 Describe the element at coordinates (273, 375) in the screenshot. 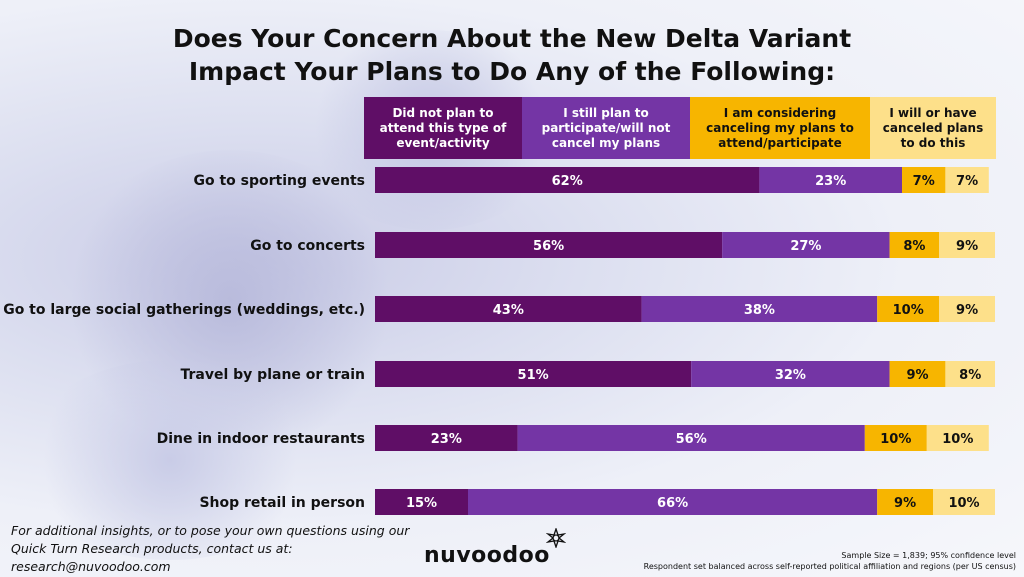

I see `category-label: Travel by plane or train` at that location.